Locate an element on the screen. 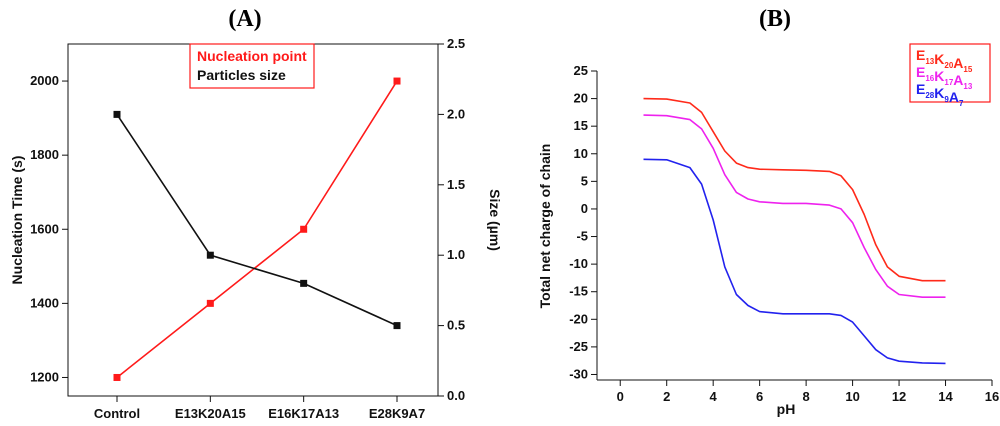 The image size is (1000, 426). y-tick-label: -25 is located at coordinates (578, 346).